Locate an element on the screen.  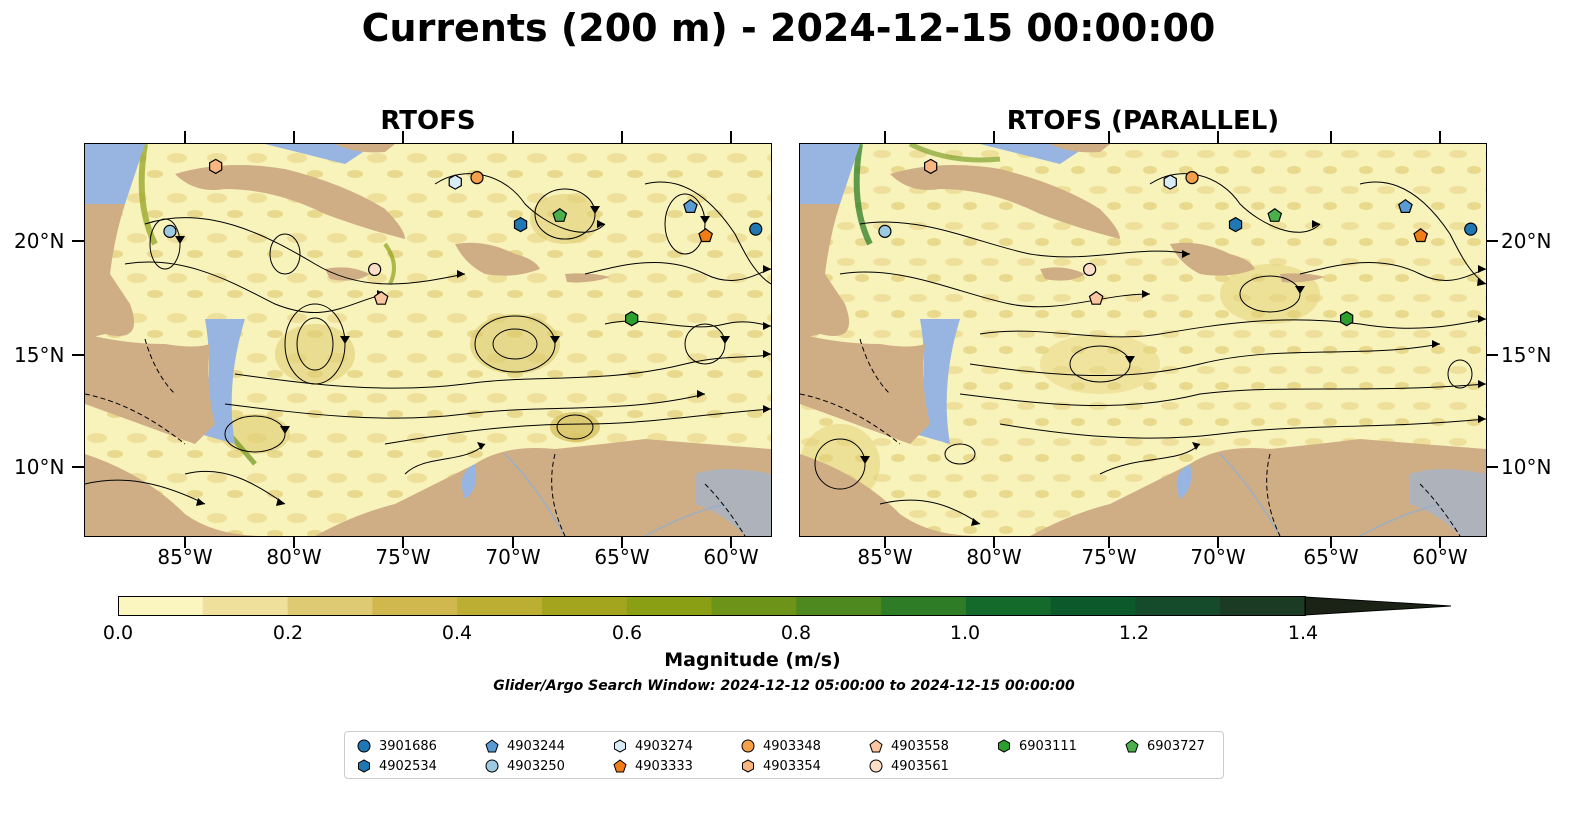
colorbar is located at coordinates (785, 606).